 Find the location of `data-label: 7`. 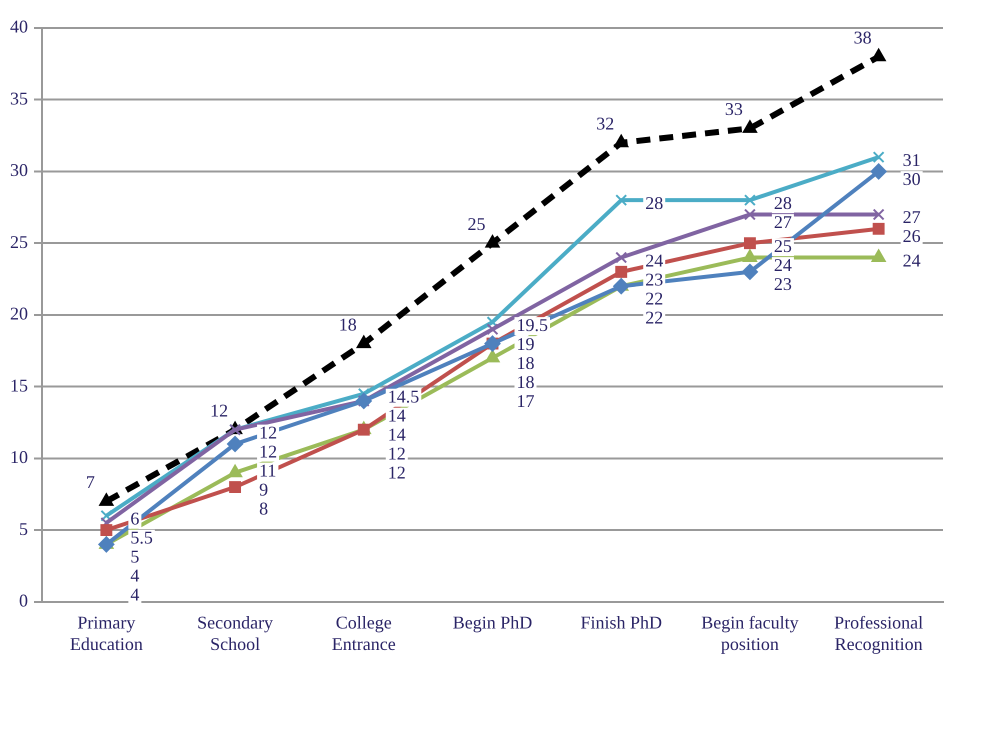

data-label: 7 is located at coordinates (90, 482).